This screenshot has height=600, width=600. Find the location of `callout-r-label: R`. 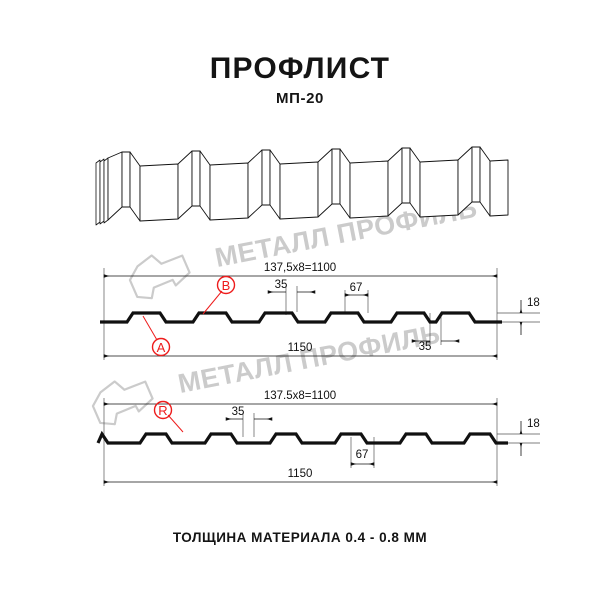

callout-r-label: R is located at coordinates (162, 410).